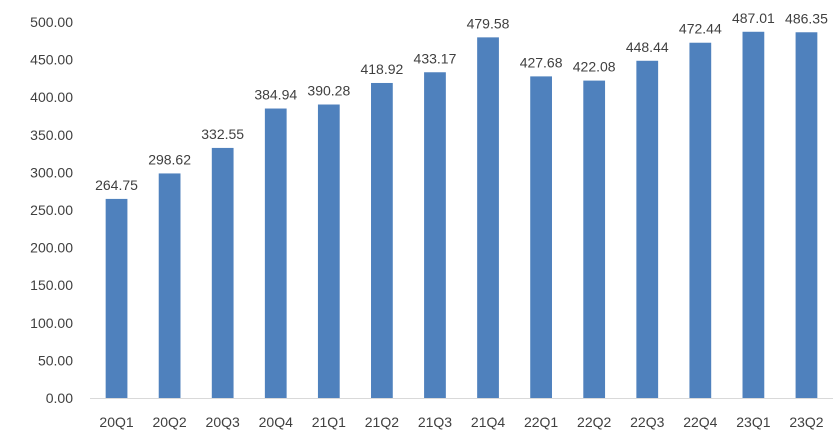 The height and width of the screenshot is (447, 839). I want to click on y-tick-label: 100.00, so click(51, 323).